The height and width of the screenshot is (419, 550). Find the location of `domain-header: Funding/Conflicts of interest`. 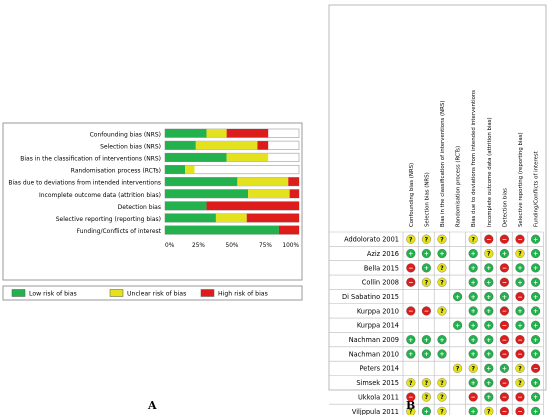

domain-header: Funding/Conflicts of interest is located at coordinates (537, 189).